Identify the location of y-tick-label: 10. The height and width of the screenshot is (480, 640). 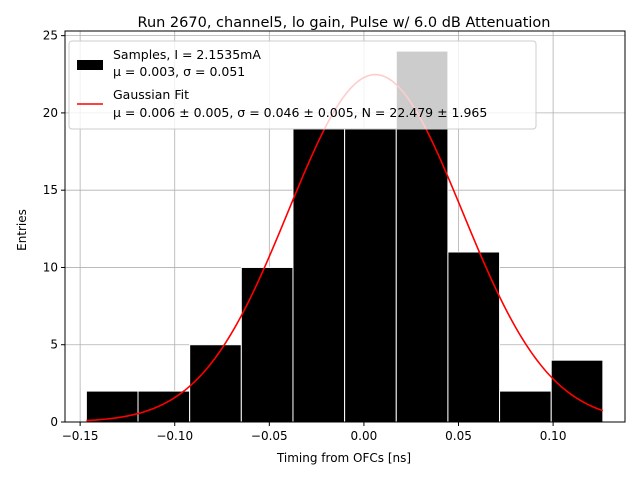
(50, 267).